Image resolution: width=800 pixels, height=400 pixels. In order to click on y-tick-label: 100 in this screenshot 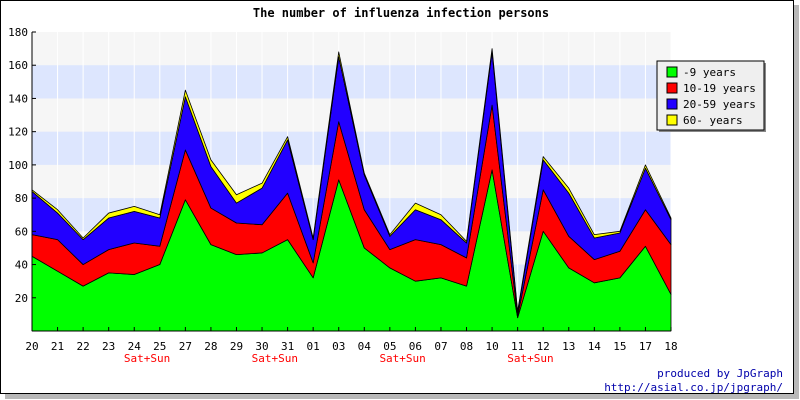, I will do `click(18, 165)`.